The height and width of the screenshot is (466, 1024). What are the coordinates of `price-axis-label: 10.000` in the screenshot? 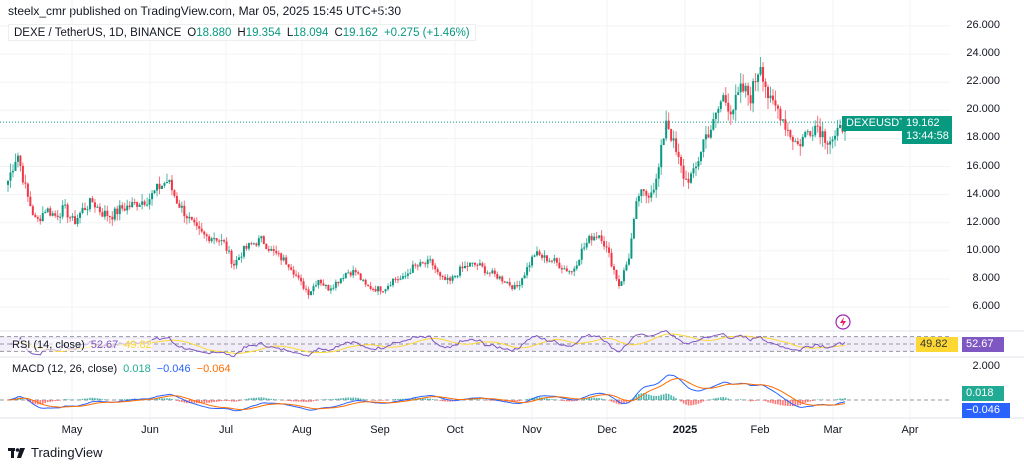 It's located at (983, 249).